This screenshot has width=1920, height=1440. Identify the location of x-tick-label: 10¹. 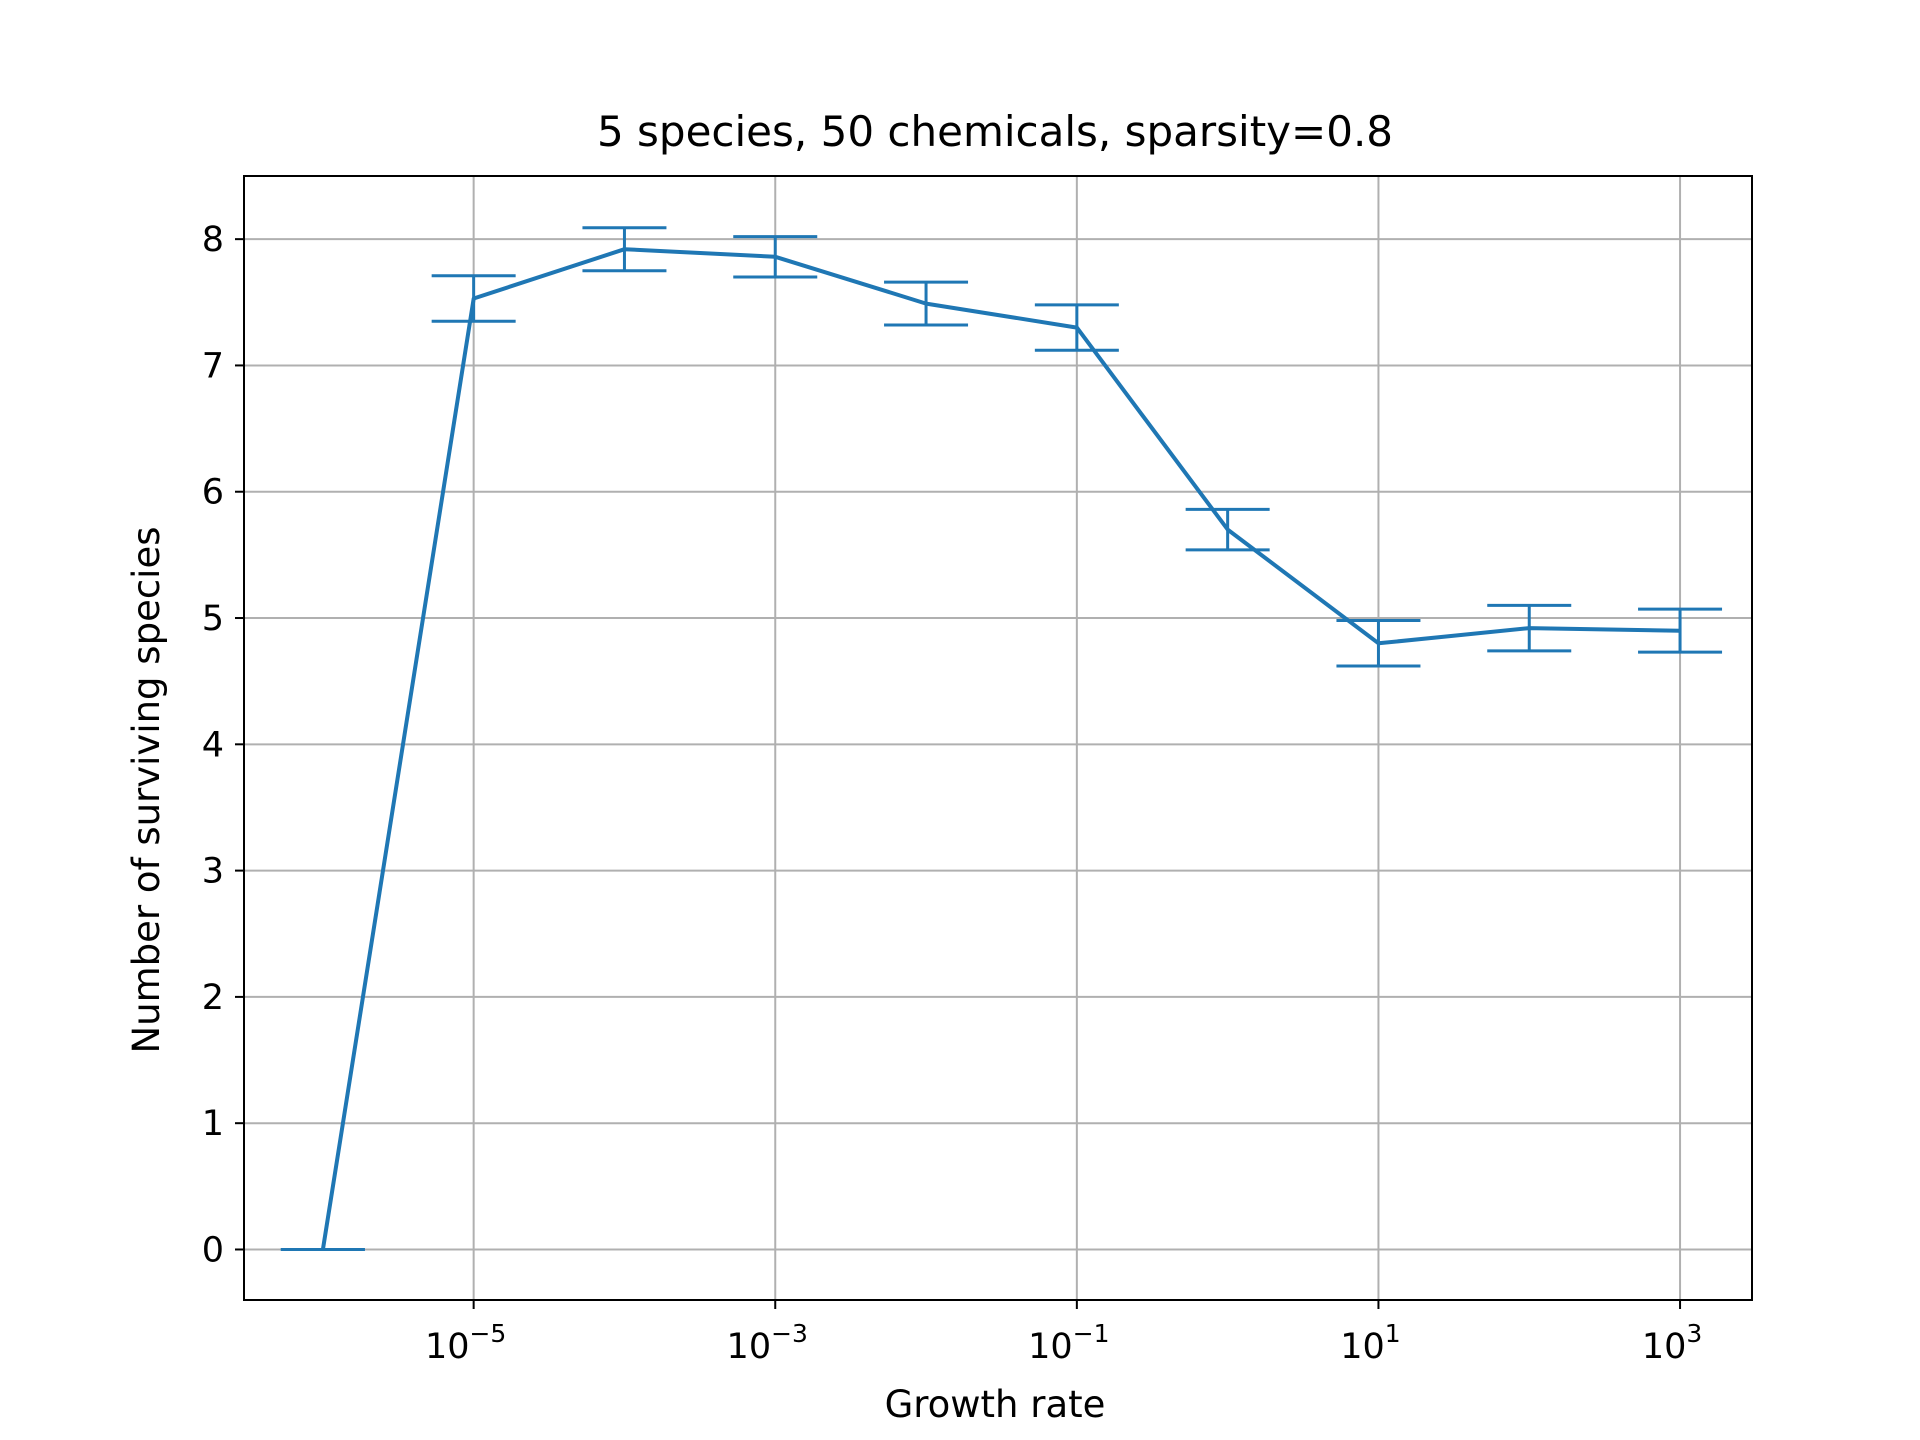
(1370, 1343).